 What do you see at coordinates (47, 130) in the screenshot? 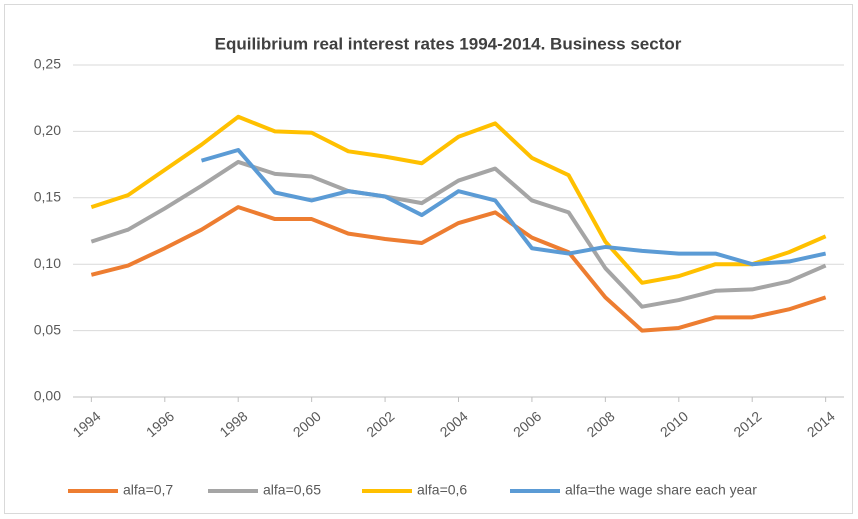
I see `y-tick-label: 0,20` at bounding box center [47, 130].